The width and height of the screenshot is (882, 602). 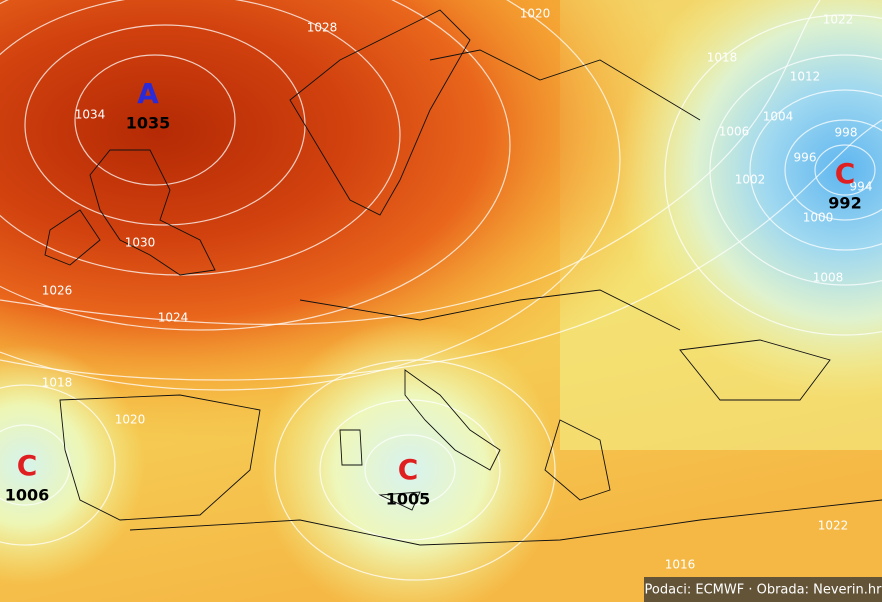 I want to click on isobar-label: 1028, so click(x=322, y=28).